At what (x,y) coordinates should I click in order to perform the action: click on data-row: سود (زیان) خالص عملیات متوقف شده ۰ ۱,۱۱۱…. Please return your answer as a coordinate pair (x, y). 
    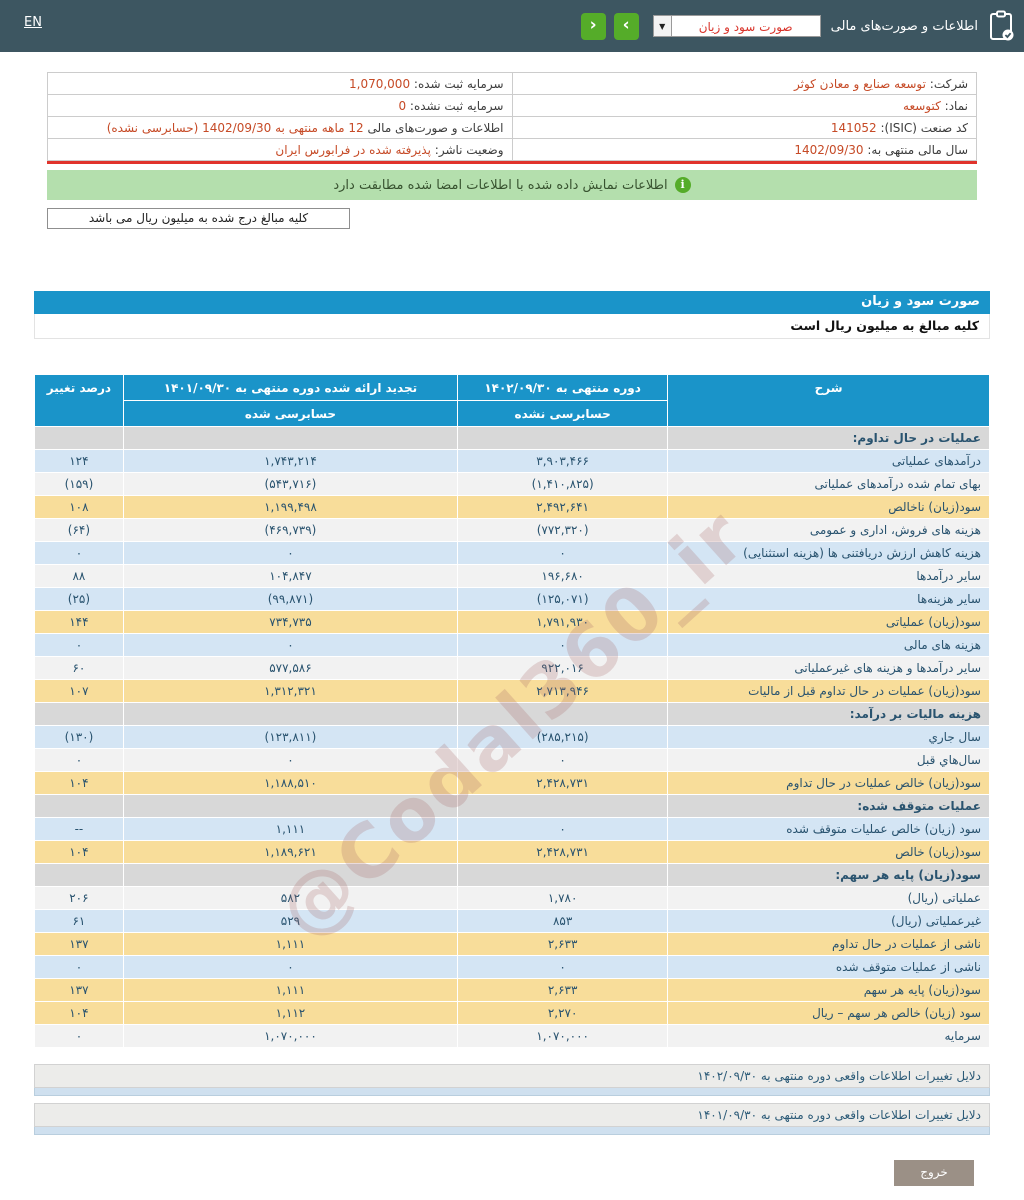
    Looking at the image, I should click on (512, 829).